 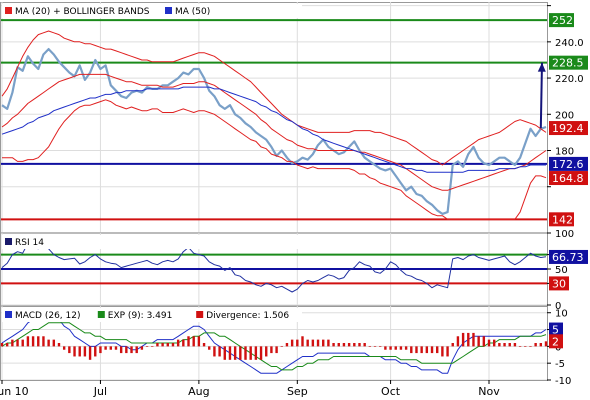 What do you see at coordinates (297, 391) in the screenshot?
I see `x-tick-label: Sep` at bounding box center [297, 391].